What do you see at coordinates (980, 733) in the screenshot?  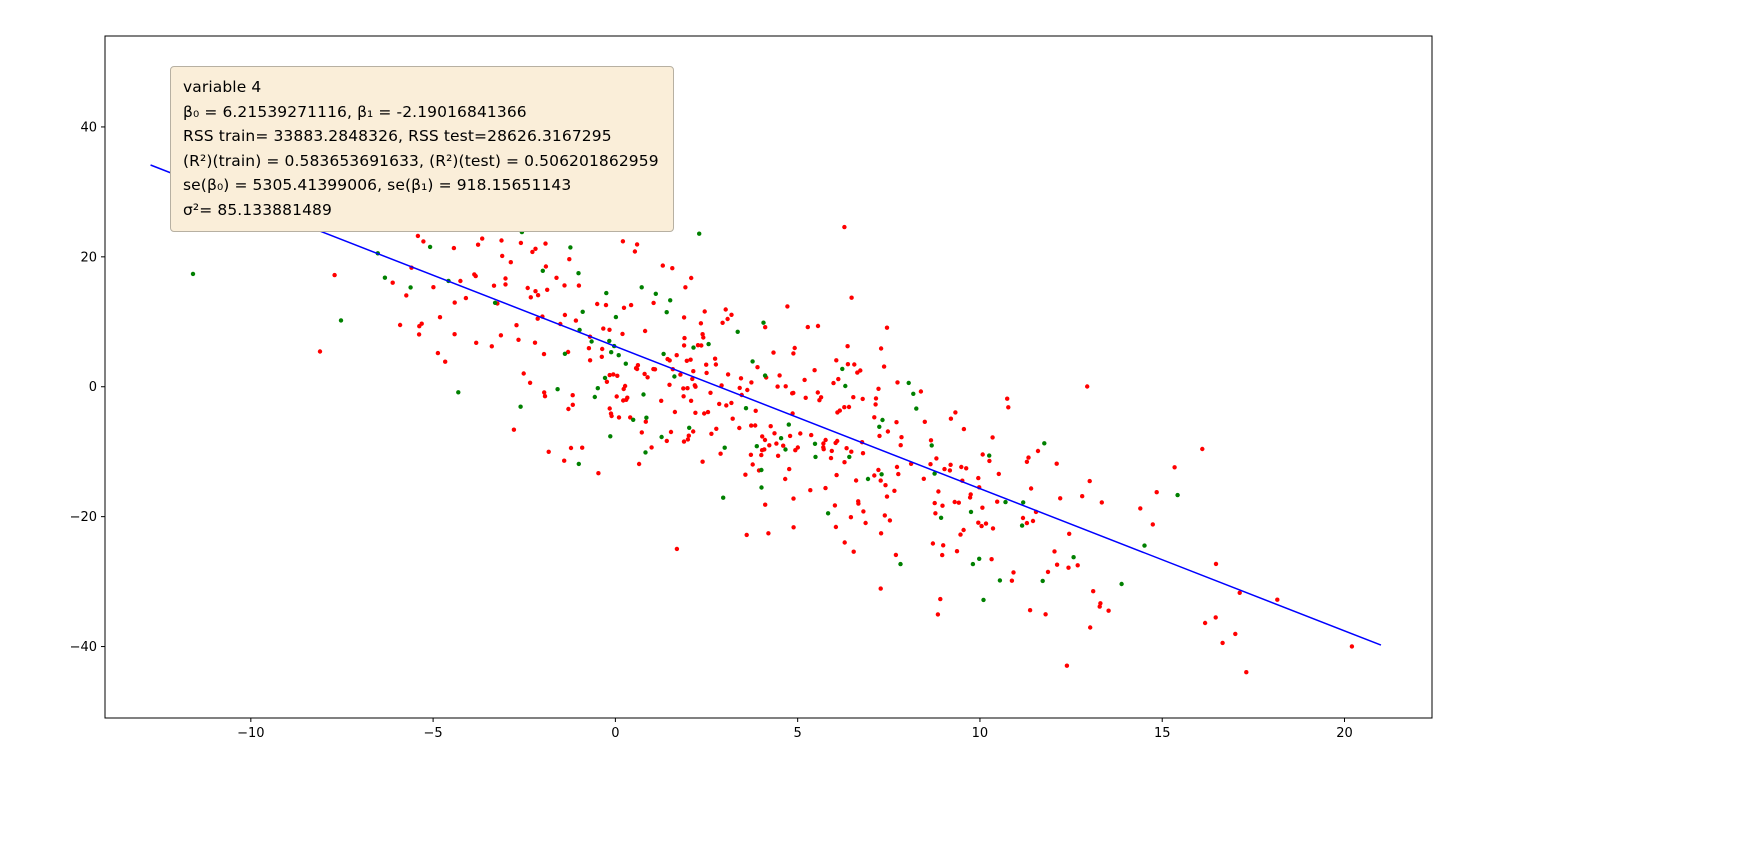 I see `x-tick-label: 10` at bounding box center [980, 733].